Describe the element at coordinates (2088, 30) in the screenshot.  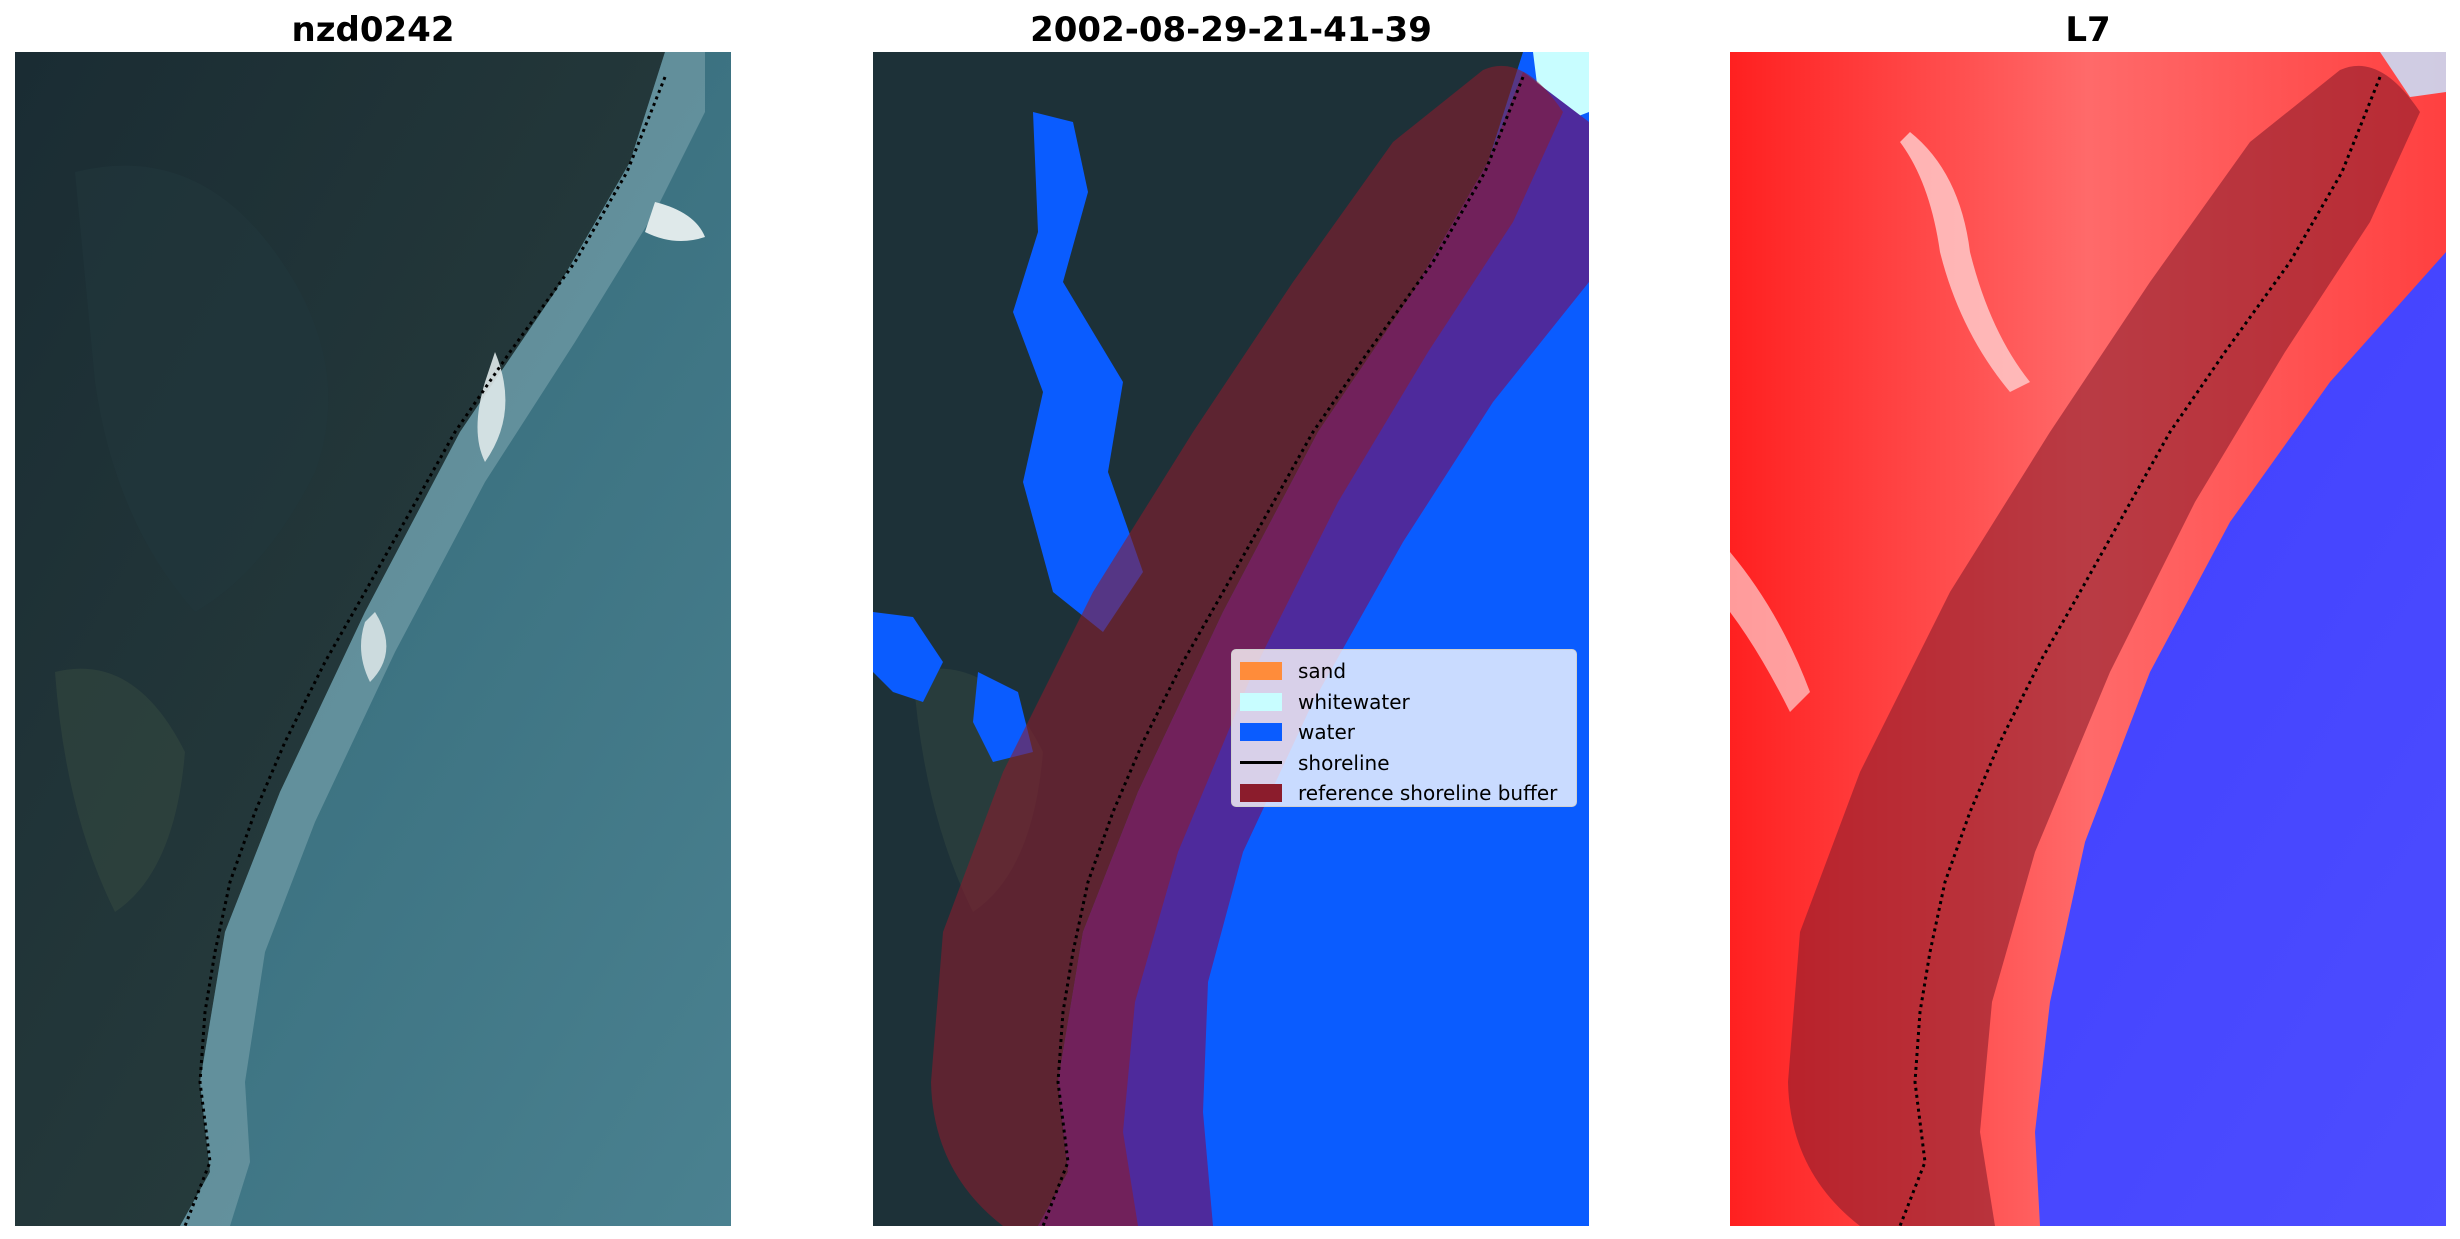
I see `panel-title-index: L7` at that location.